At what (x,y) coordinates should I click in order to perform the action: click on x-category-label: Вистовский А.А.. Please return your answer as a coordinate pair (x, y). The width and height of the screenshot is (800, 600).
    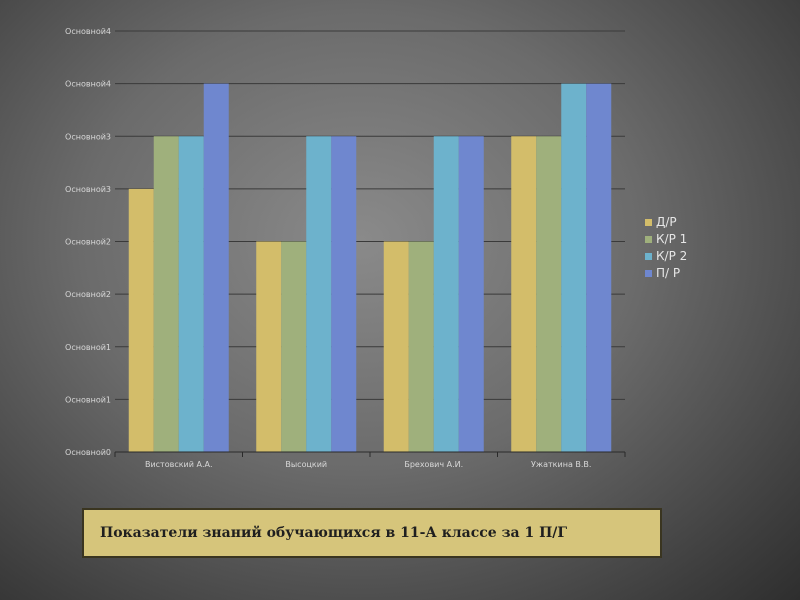
    Looking at the image, I should click on (179, 464).